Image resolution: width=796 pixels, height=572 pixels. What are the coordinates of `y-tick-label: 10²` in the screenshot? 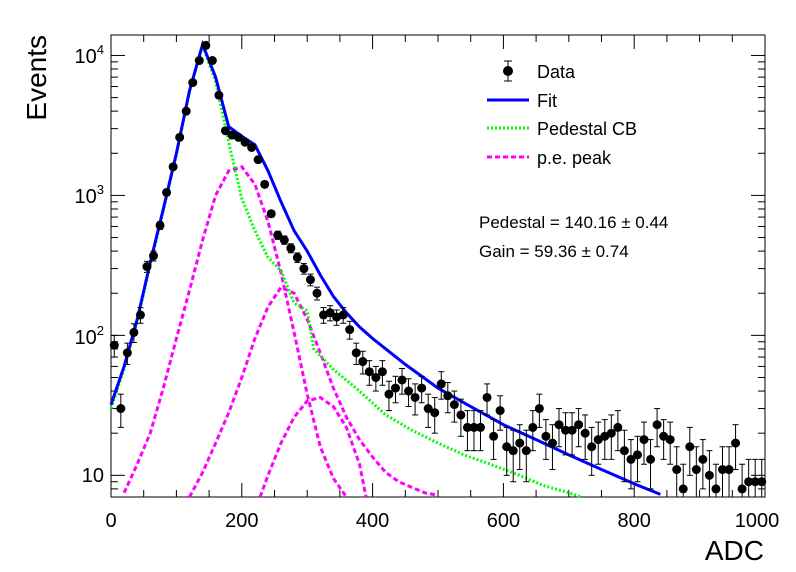 It's located at (89, 336).